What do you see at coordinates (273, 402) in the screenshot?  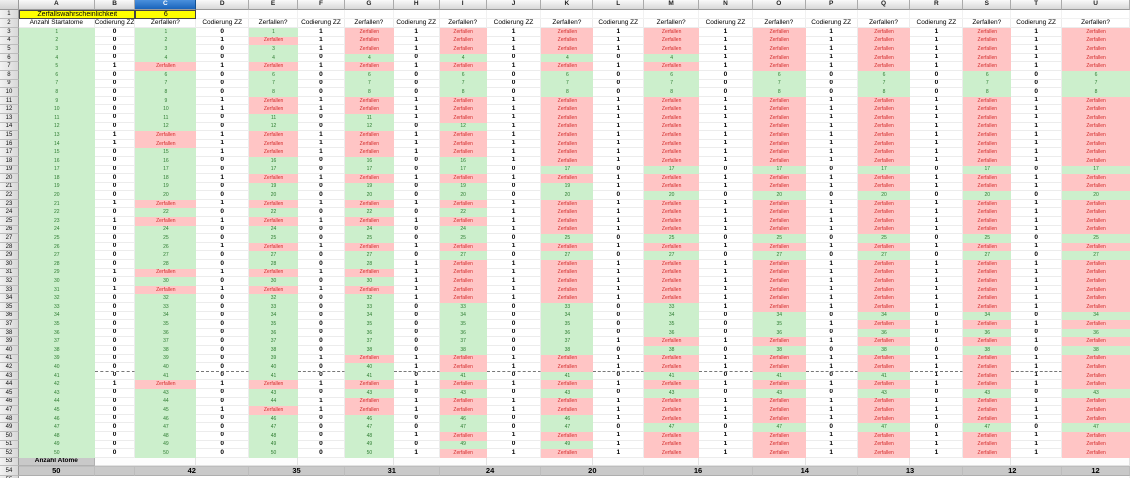 I see `state-cell-alive: 44` at bounding box center [273, 402].